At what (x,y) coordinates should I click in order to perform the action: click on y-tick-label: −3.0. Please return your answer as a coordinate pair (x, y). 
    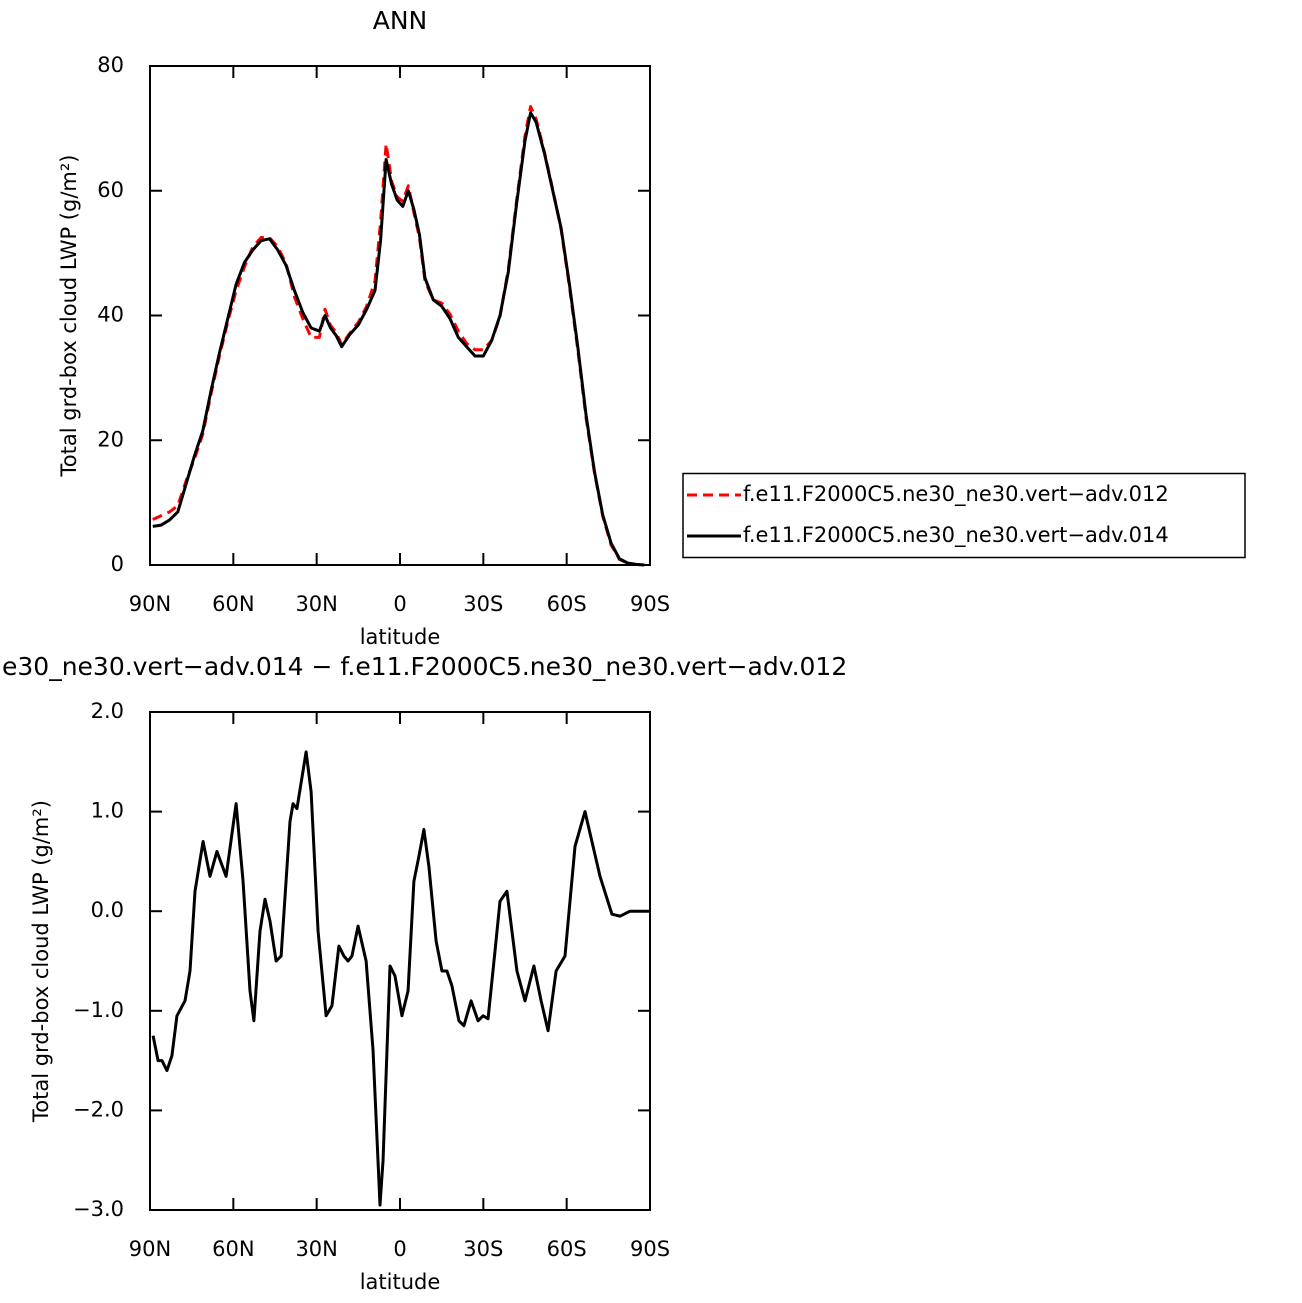
    Looking at the image, I should click on (98, 1209).